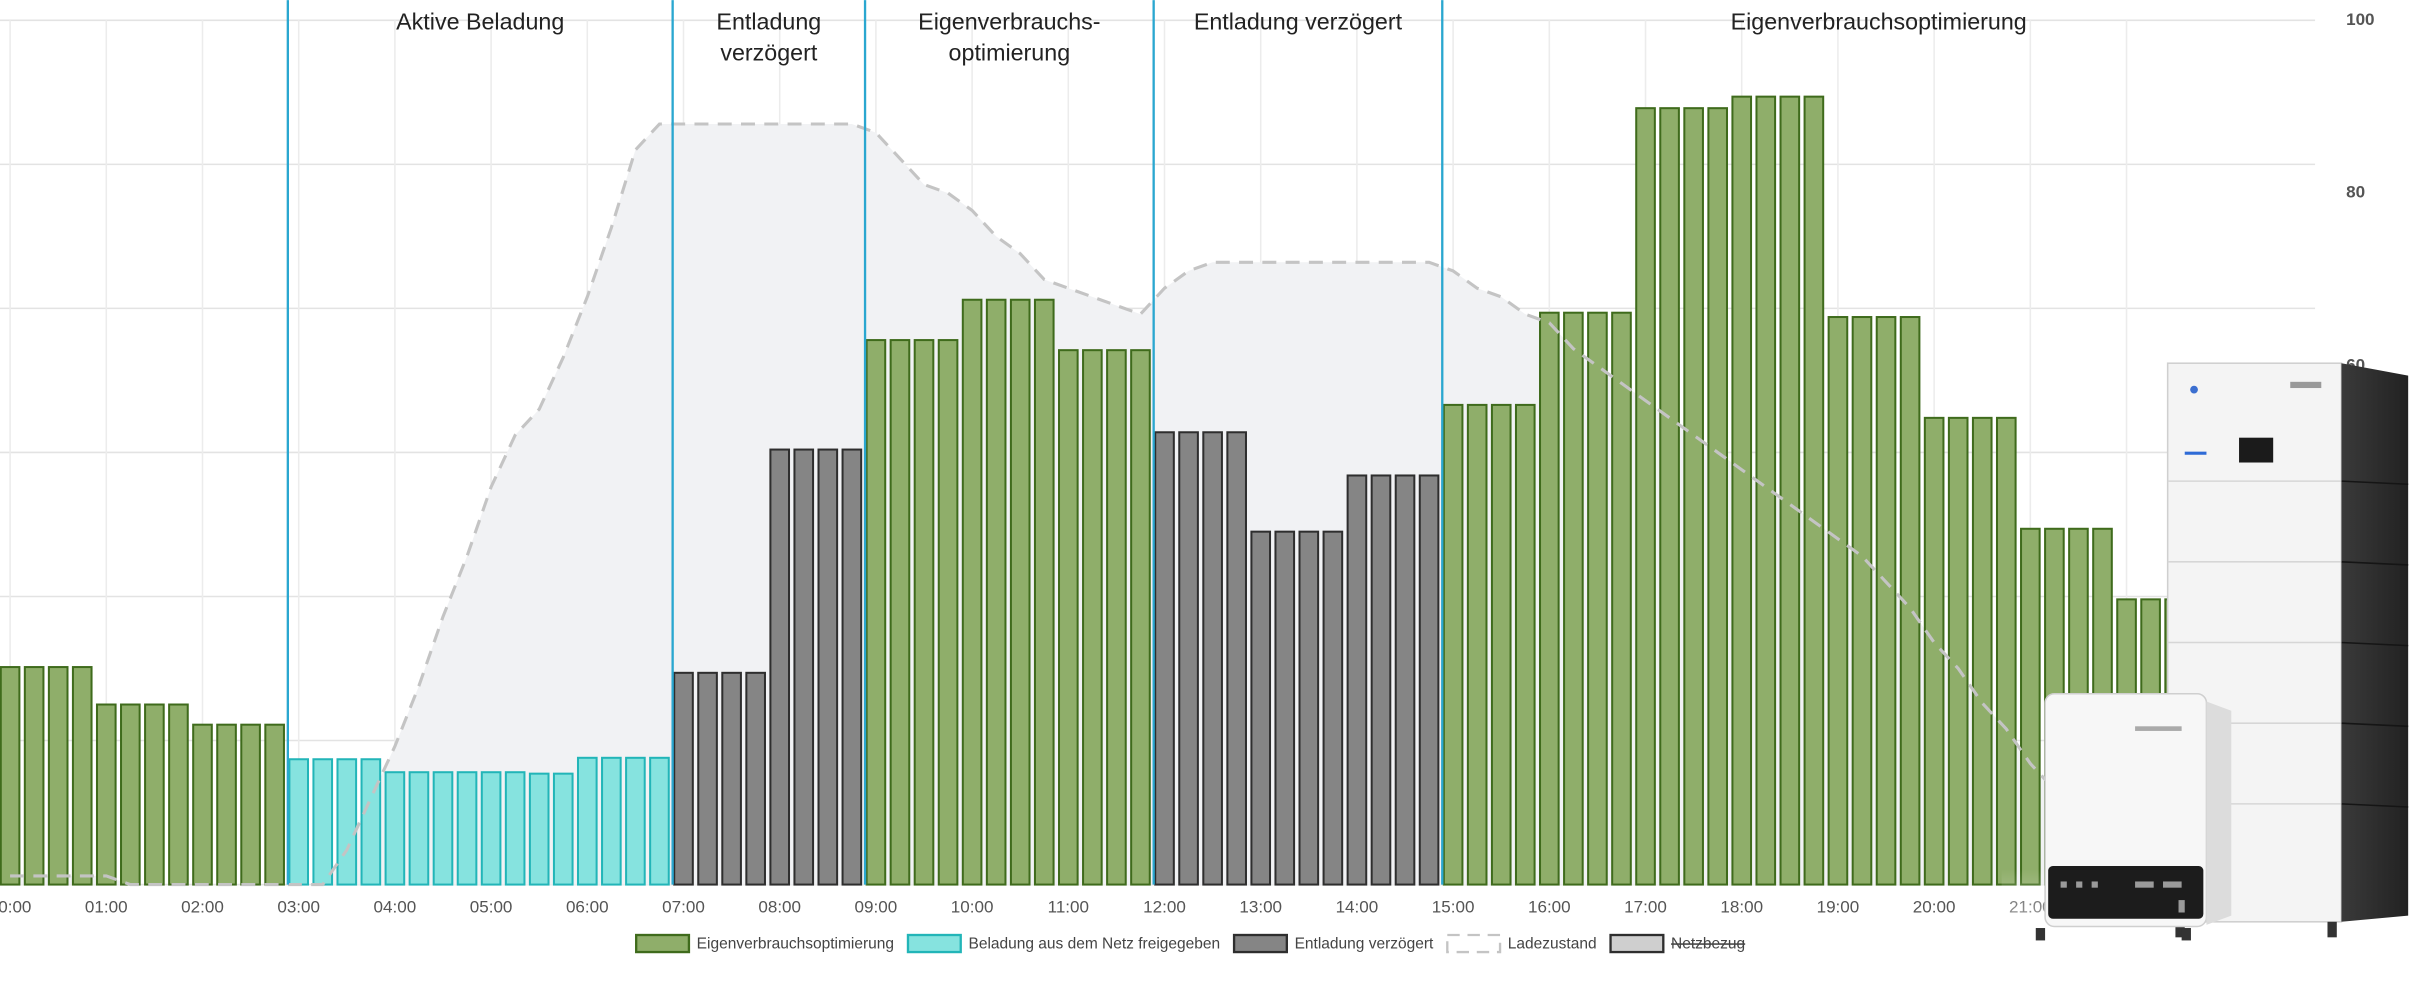  I want to click on x-tick-label: 09:00, so click(876, 906).